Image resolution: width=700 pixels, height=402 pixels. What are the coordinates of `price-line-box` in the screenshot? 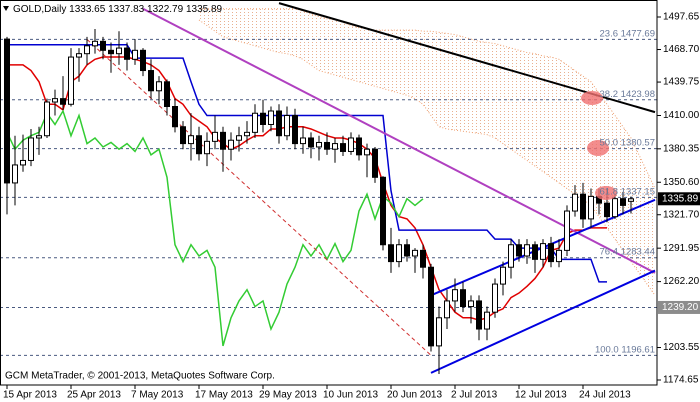 It's located at (679, 307).